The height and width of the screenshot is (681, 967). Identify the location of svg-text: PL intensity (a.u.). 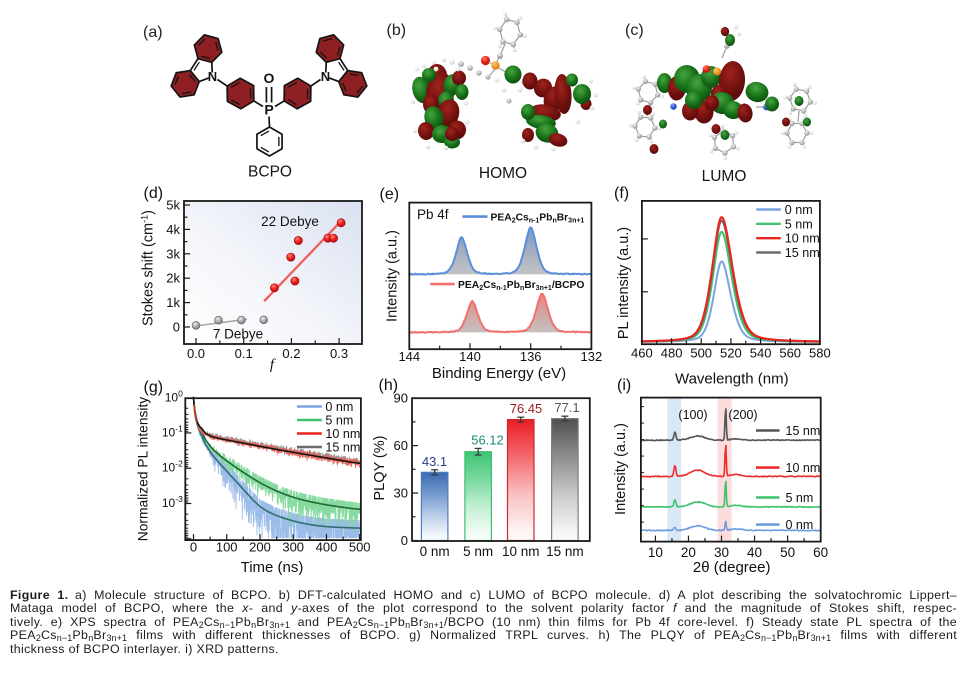
(624, 283).